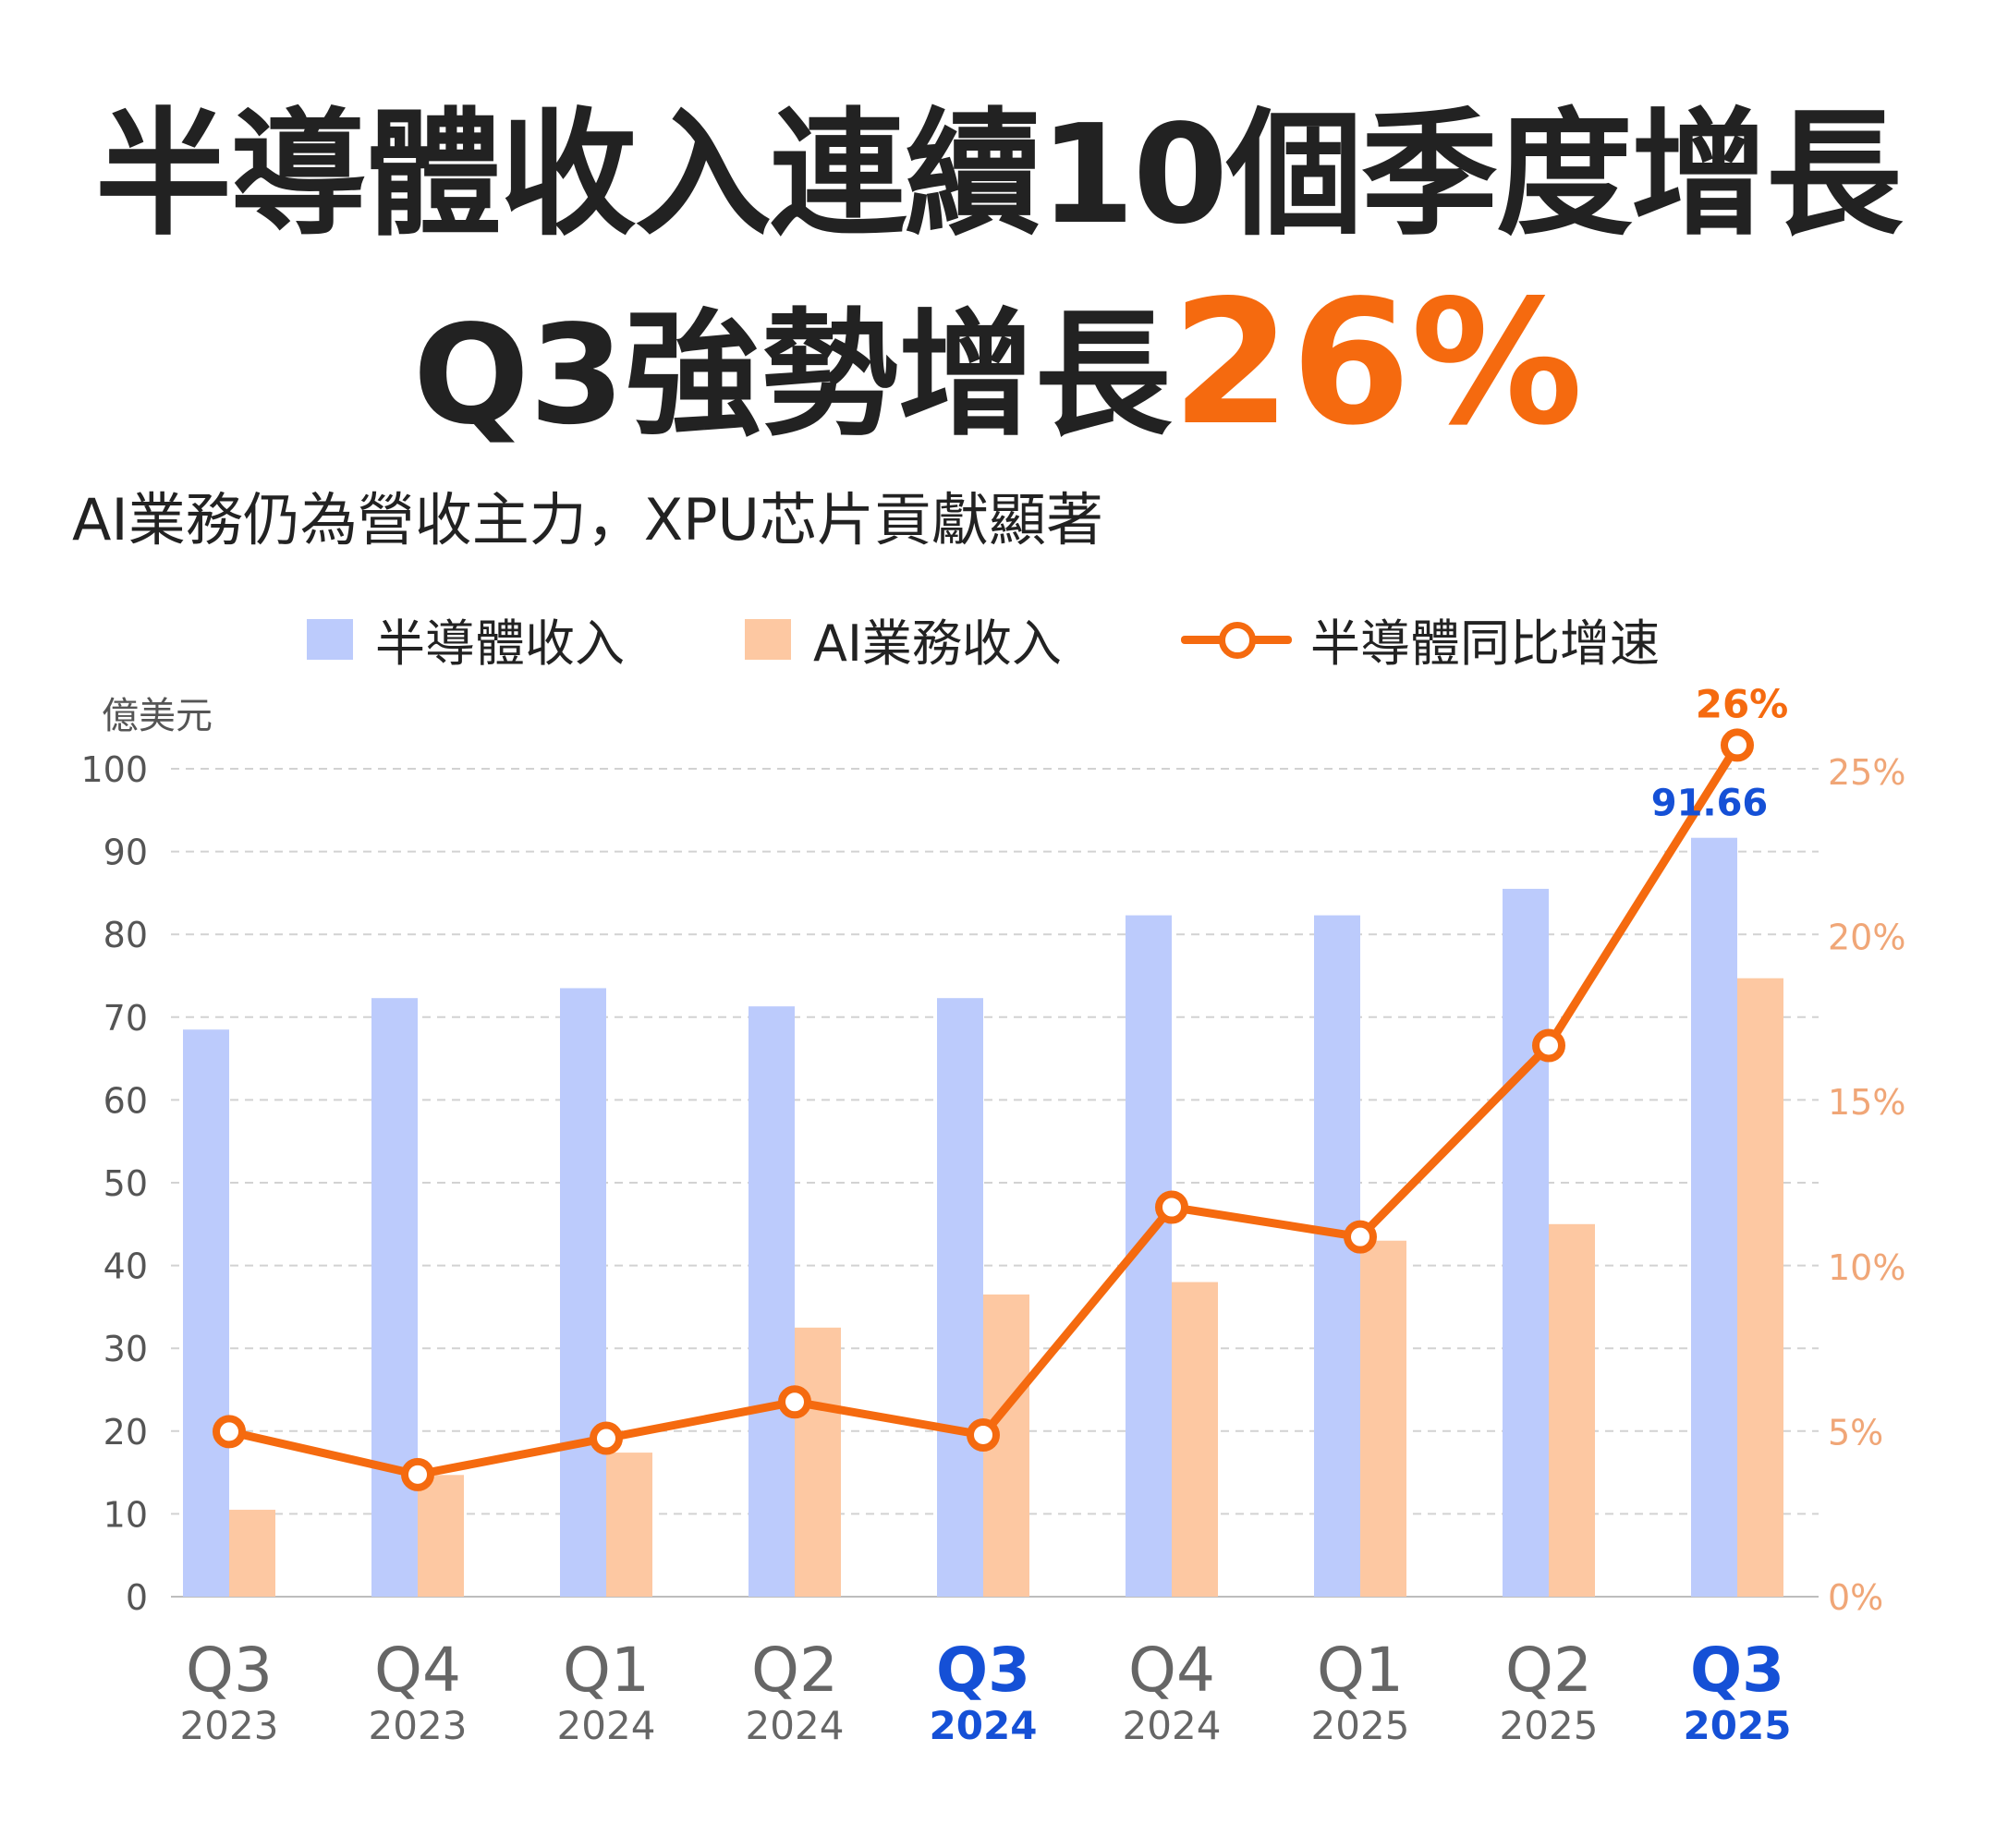 This screenshot has height=1848, width=1996. Describe the element at coordinates (125, 1349) in the screenshot. I see `y-tick-label: 30` at that location.